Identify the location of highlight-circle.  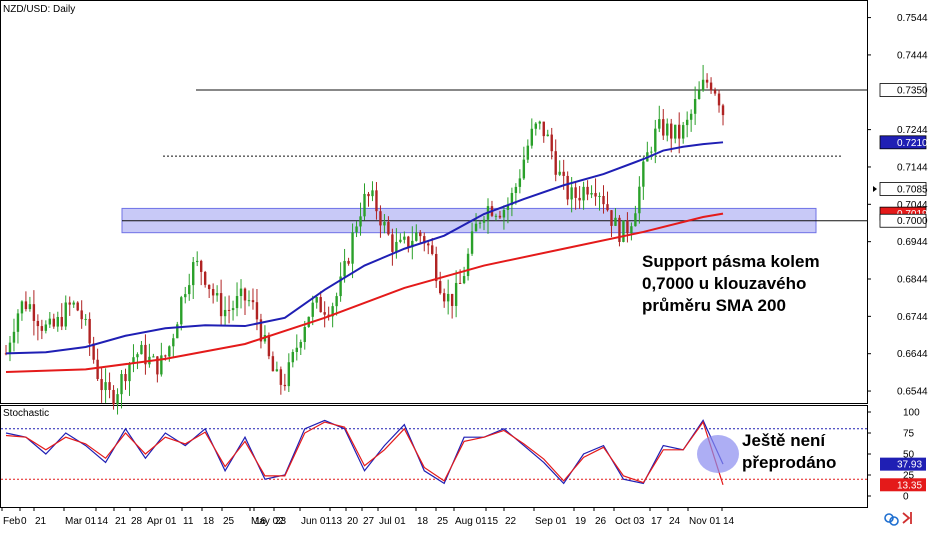
(718, 454).